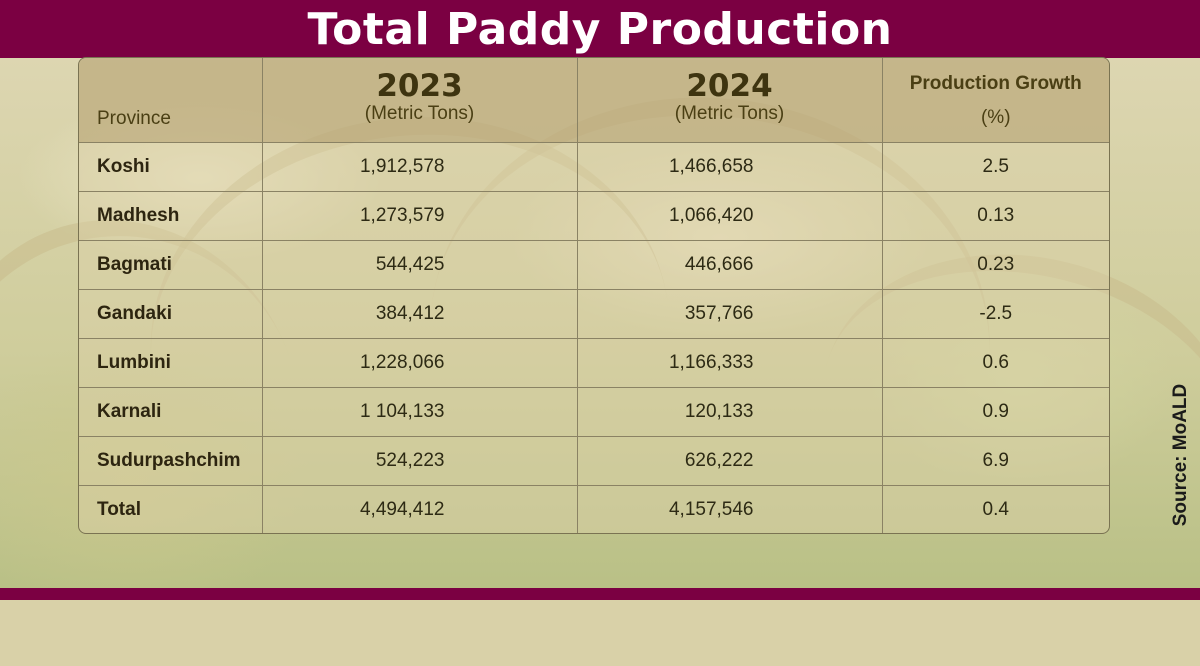 Image resolution: width=1200 pixels, height=666 pixels. What do you see at coordinates (995, 314) in the screenshot?
I see `cell-growth: -2.5` at bounding box center [995, 314].